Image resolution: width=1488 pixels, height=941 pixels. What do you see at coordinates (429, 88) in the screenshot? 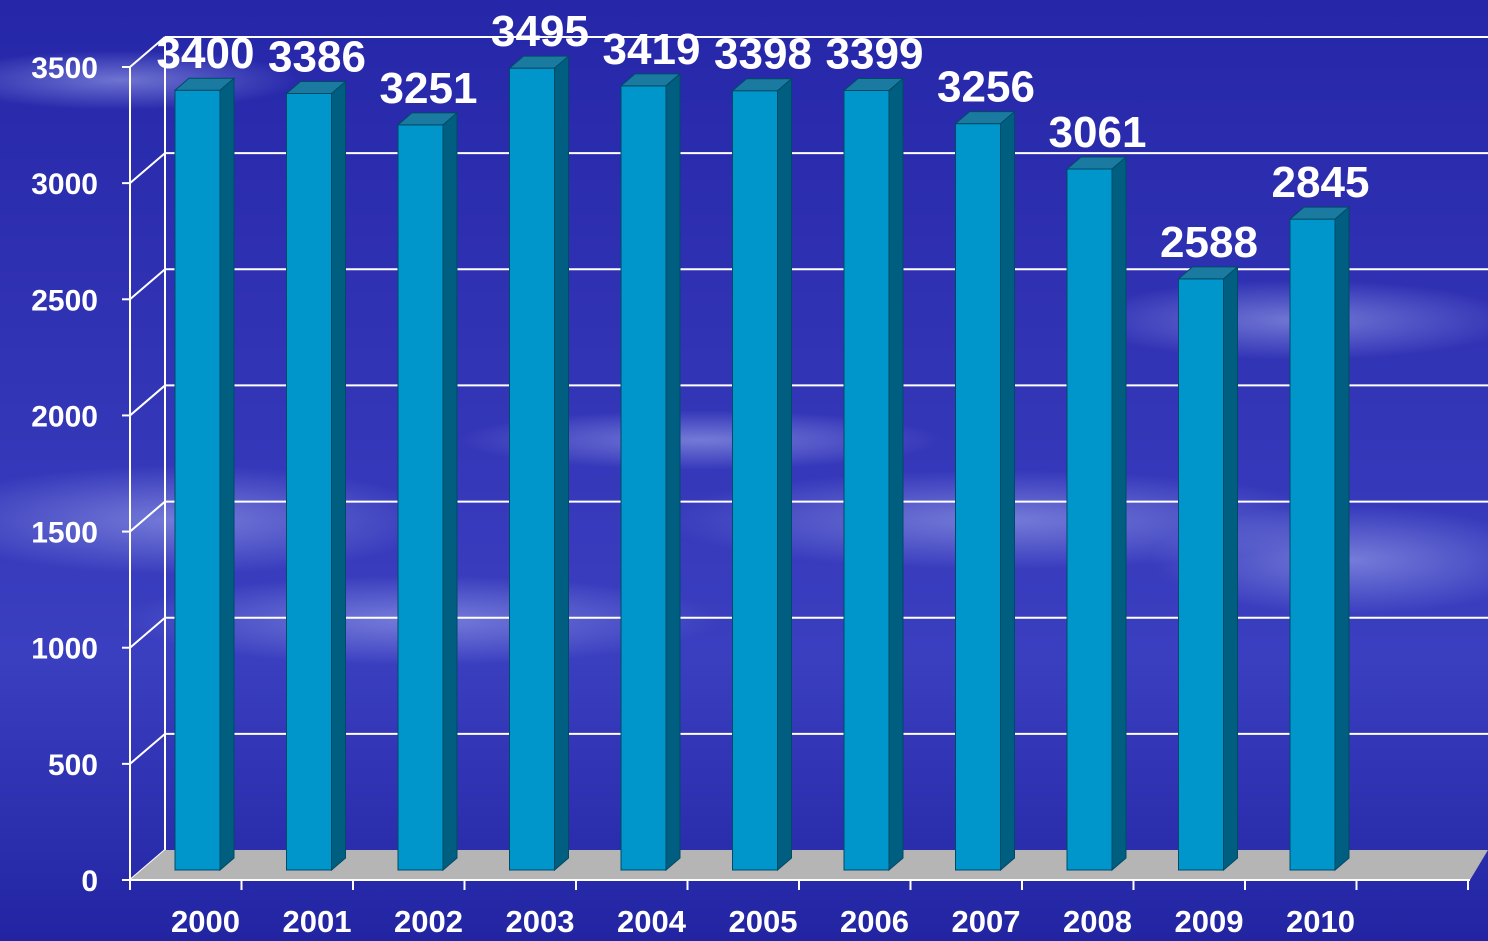
I see `data-label: 3251` at bounding box center [429, 88].